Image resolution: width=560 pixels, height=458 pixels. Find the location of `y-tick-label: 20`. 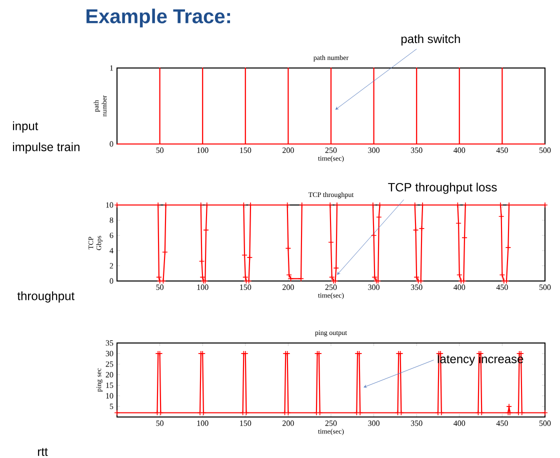

y-tick-label: 20 is located at coordinates (110, 375).